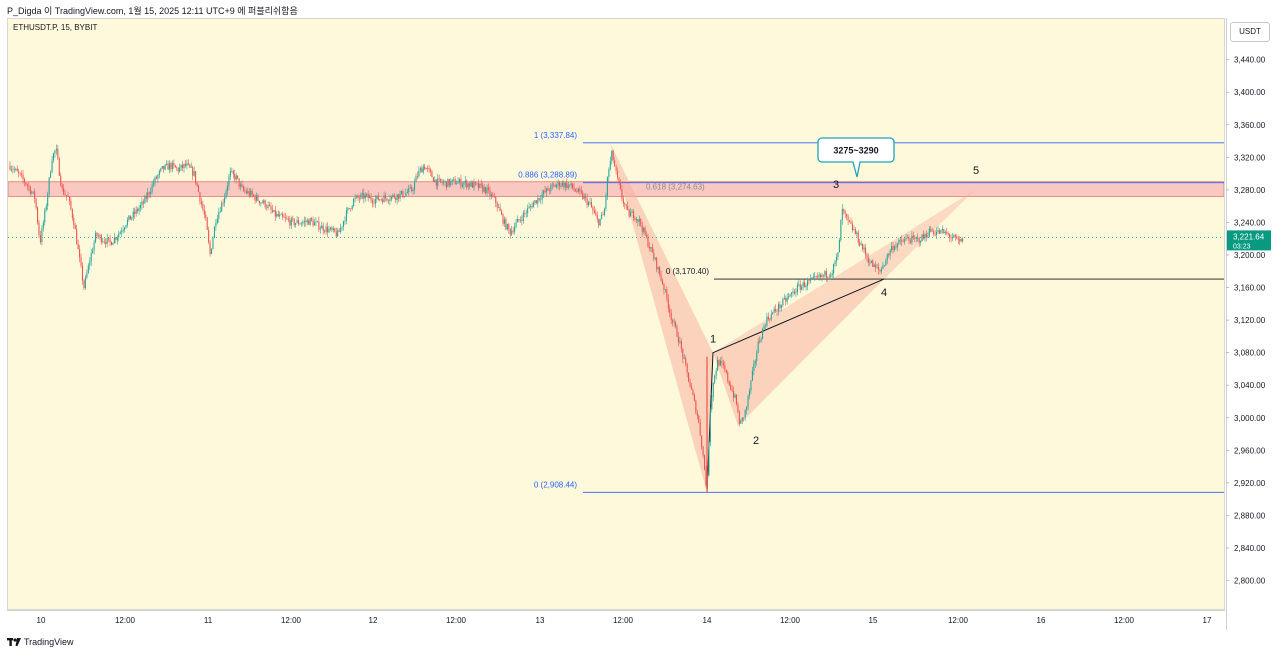 This screenshot has width=1280, height=654. Describe the element at coordinates (1250, 32) in the screenshot. I see `currency-button: USDT` at that location.